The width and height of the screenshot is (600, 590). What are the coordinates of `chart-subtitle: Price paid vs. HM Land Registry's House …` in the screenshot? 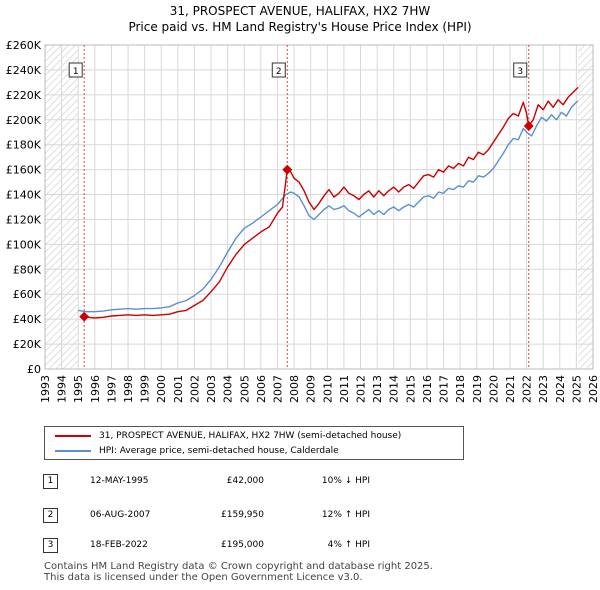 It's located at (300, 27).